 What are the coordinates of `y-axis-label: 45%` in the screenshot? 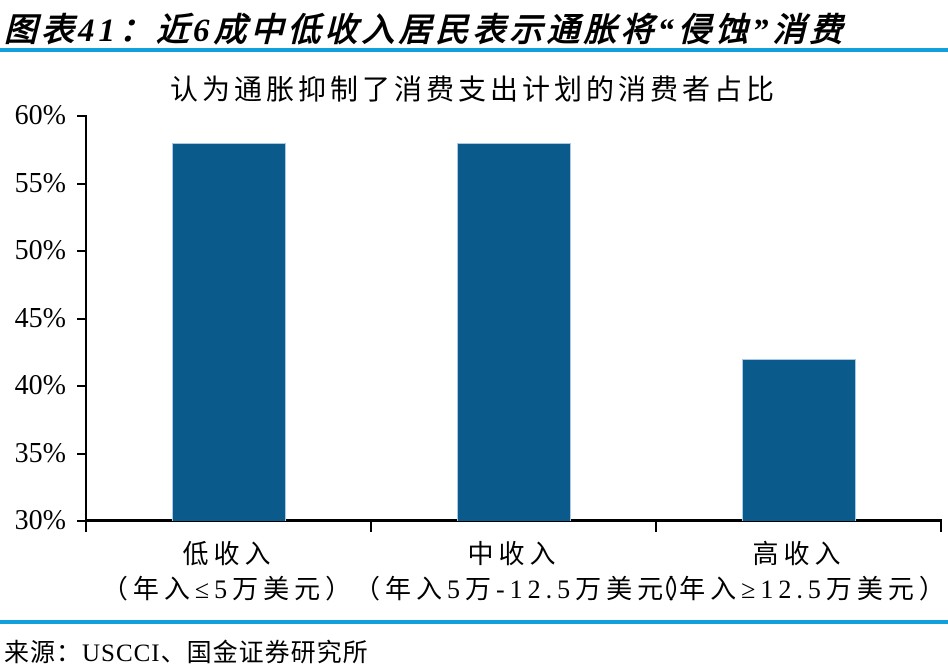 It's located at (40, 318).